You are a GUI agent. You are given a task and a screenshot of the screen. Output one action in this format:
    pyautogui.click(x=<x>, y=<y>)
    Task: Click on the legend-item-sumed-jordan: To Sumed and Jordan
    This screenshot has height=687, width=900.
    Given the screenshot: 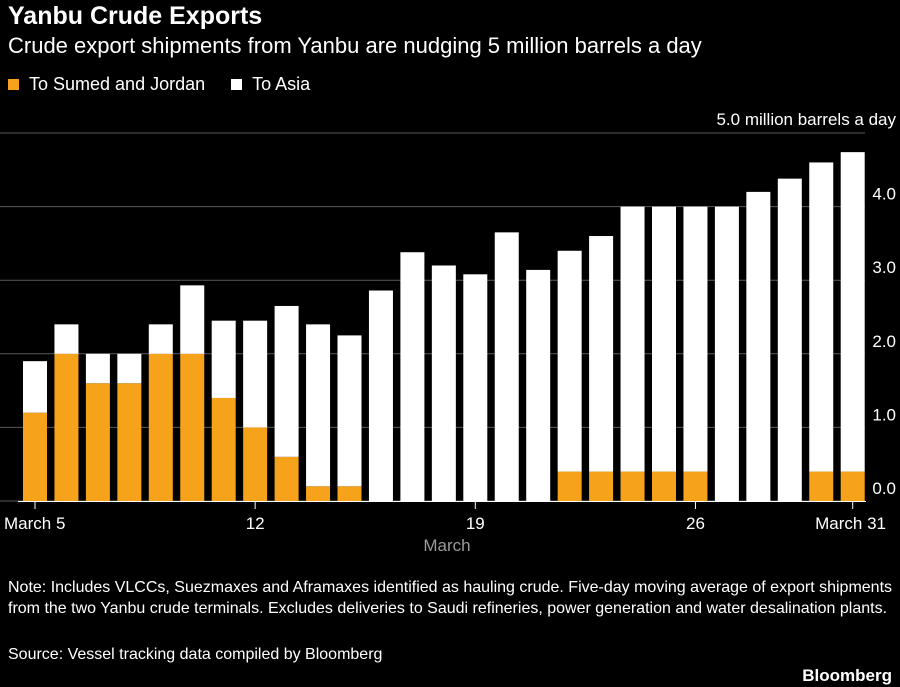 What is the action you would take?
    pyautogui.click(x=106, y=84)
    